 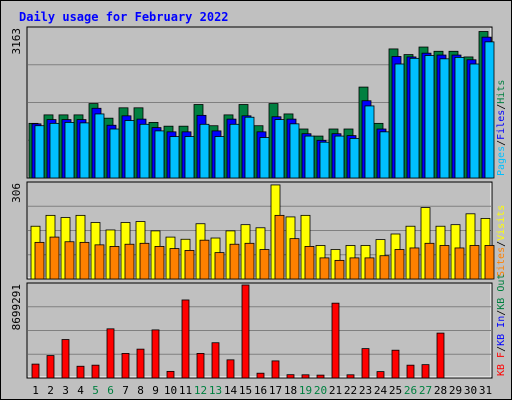 What do you see at coordinates (200, 390) in the screenshot?
I see `day-label: 12` at bounding box center [200, 390].